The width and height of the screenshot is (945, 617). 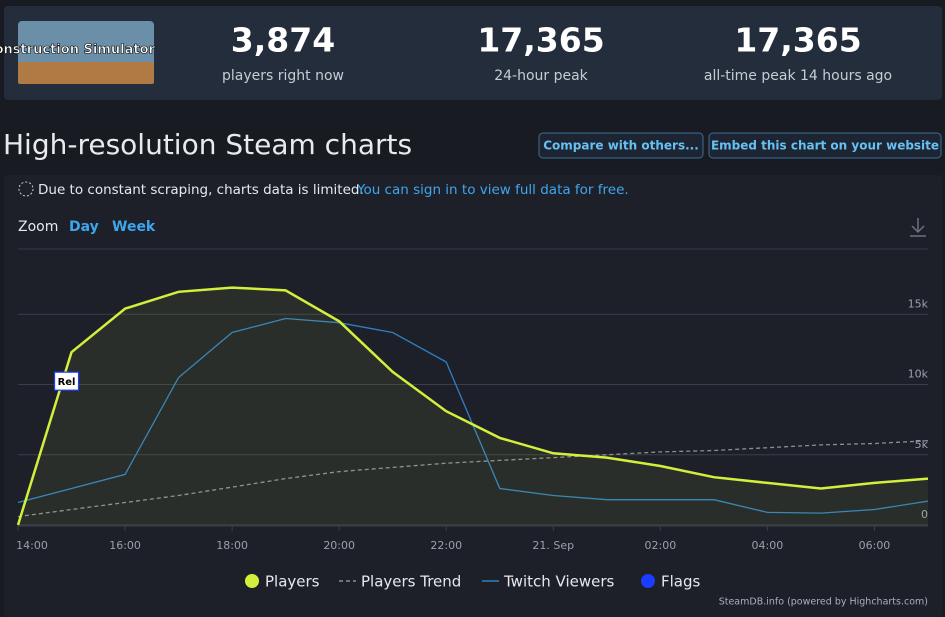 What do you see at coordinates (292, 582) in the screenshot?
I see `legend-label: Players` at bounding box center [292, 582].